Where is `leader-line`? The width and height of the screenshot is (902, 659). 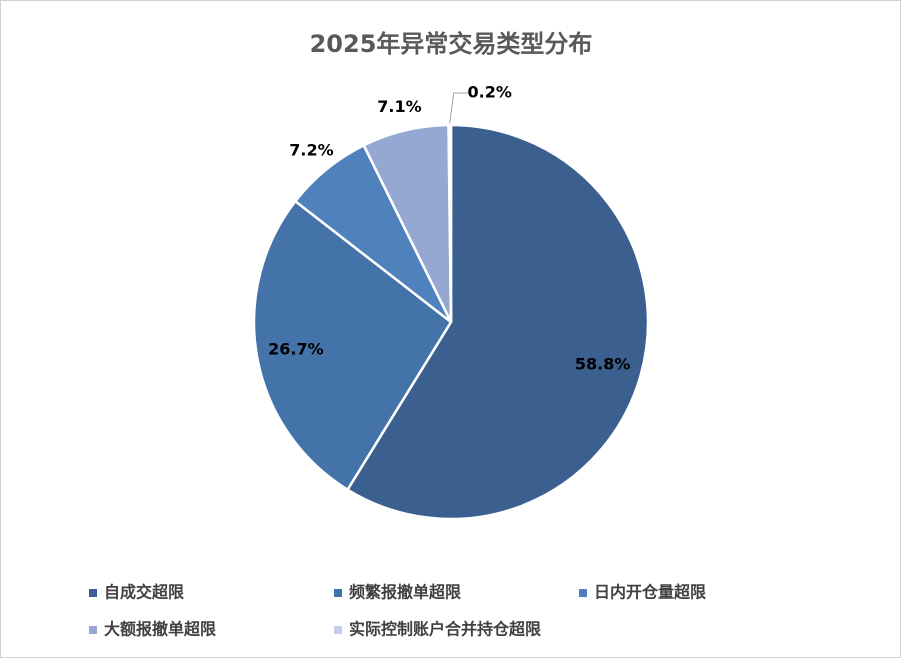
leader-line is located at coordinates (459, 108).